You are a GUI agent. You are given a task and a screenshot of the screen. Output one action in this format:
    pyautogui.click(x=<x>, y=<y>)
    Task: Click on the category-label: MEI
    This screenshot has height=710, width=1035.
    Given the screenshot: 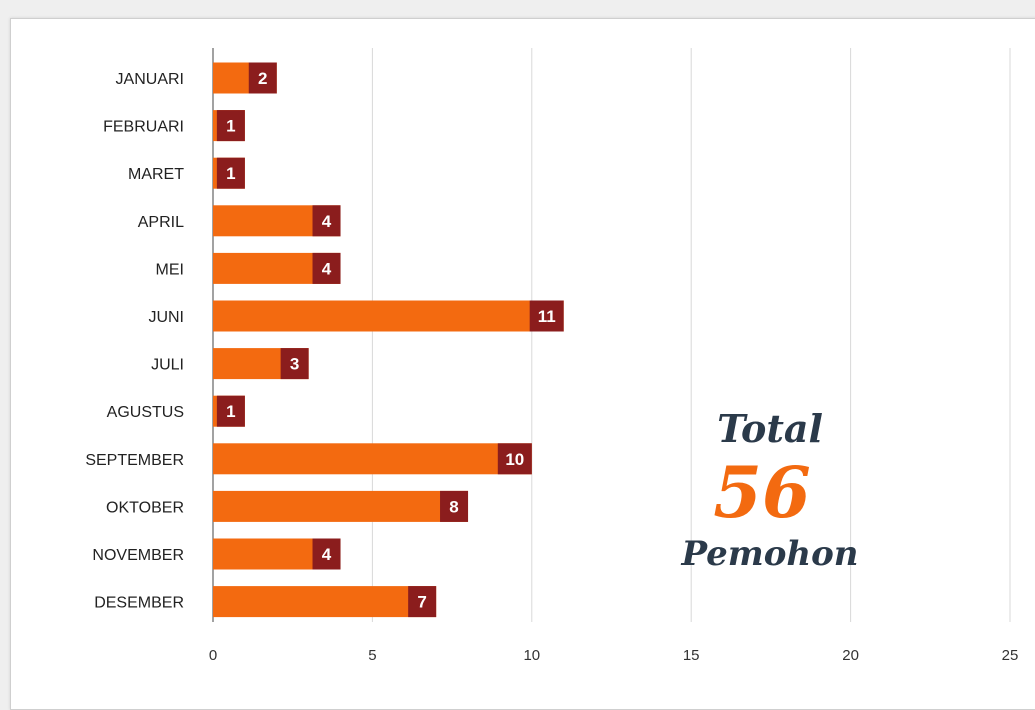 What is the action you would take?
    pyautogui.click(x=170, y=269)
    